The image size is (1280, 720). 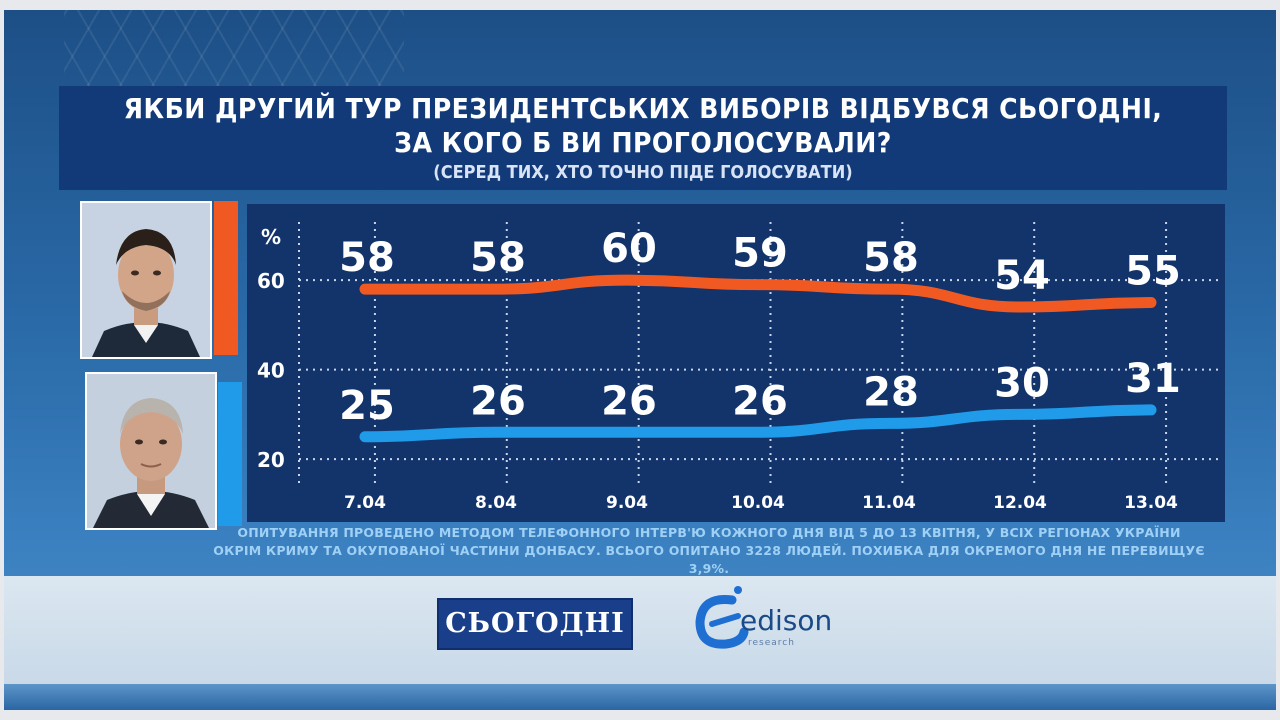 I want to click on candidate-photo-bottom, so click(x=151, y=451).